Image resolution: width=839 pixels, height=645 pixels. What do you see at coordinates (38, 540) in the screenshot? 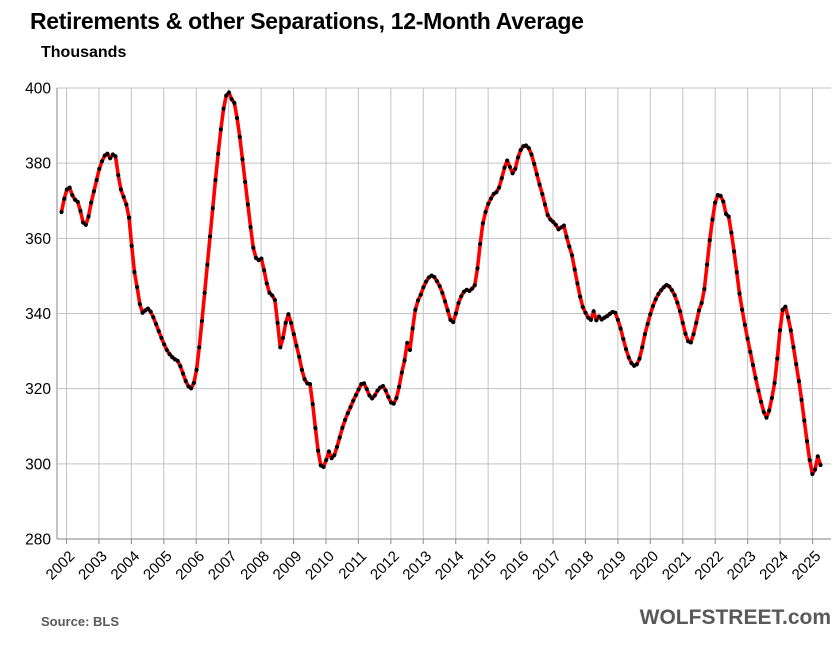
I see `svg-text: 280` at bounding box center [38, 540].